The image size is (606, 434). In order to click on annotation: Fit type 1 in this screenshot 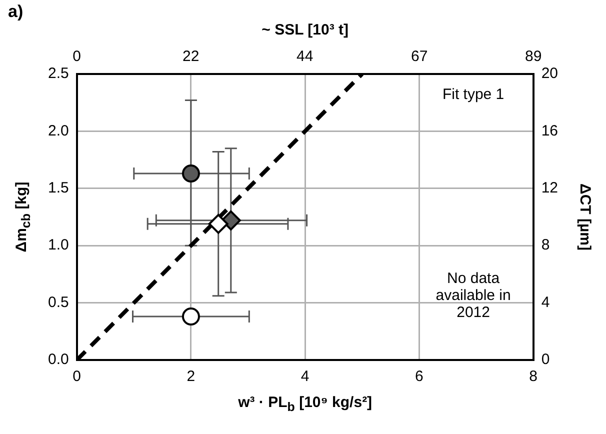, I will do `click(473, 94)`.